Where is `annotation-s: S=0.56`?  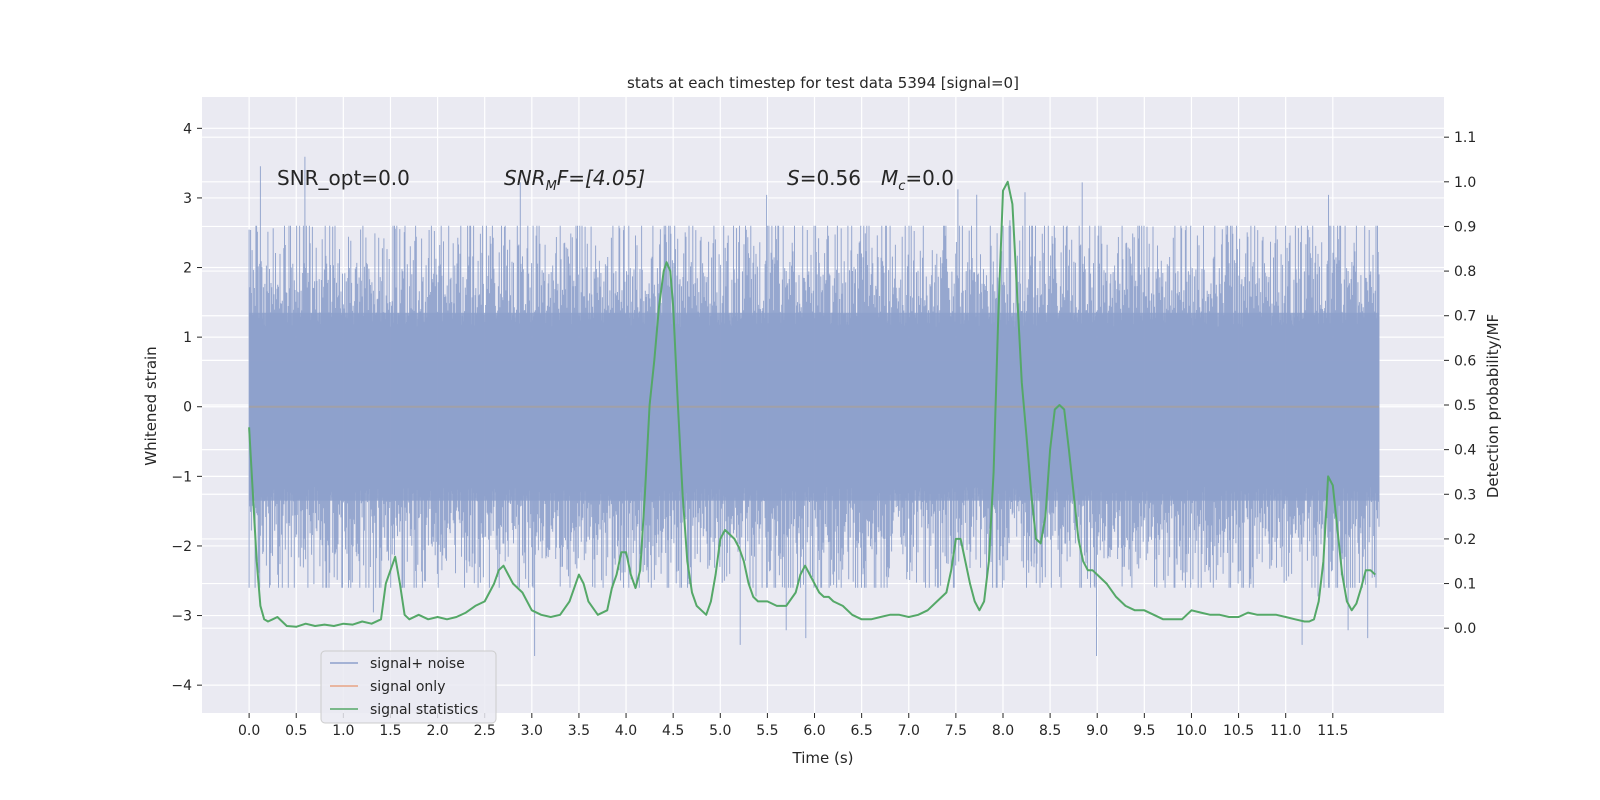 annotation-s: S=0.56 is located at coordinates (824, 178).